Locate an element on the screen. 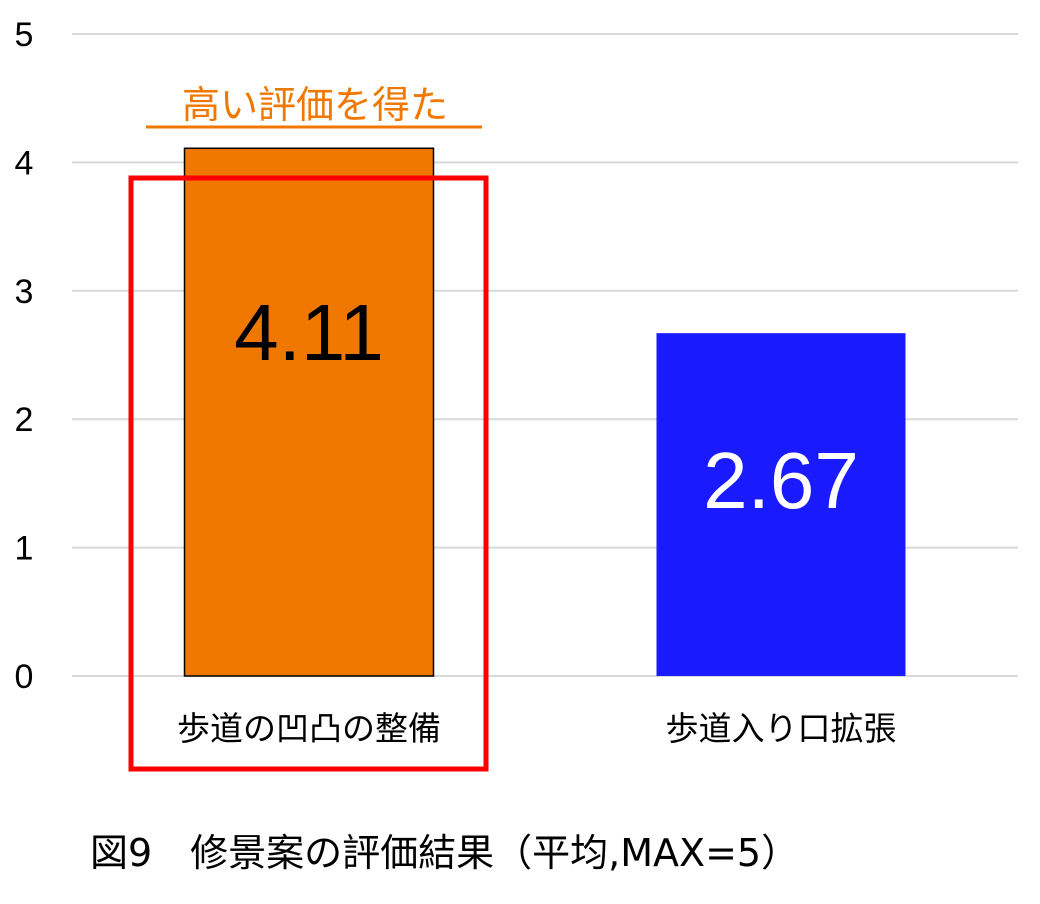  data-label: 4.11 is located at coordinates (309, 332).